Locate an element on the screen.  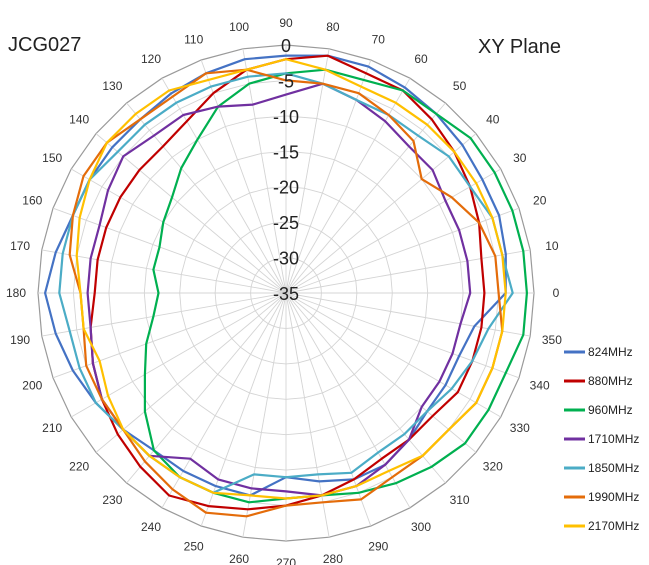
angle-tick-label: 40 is located at coordinates (493, 119).